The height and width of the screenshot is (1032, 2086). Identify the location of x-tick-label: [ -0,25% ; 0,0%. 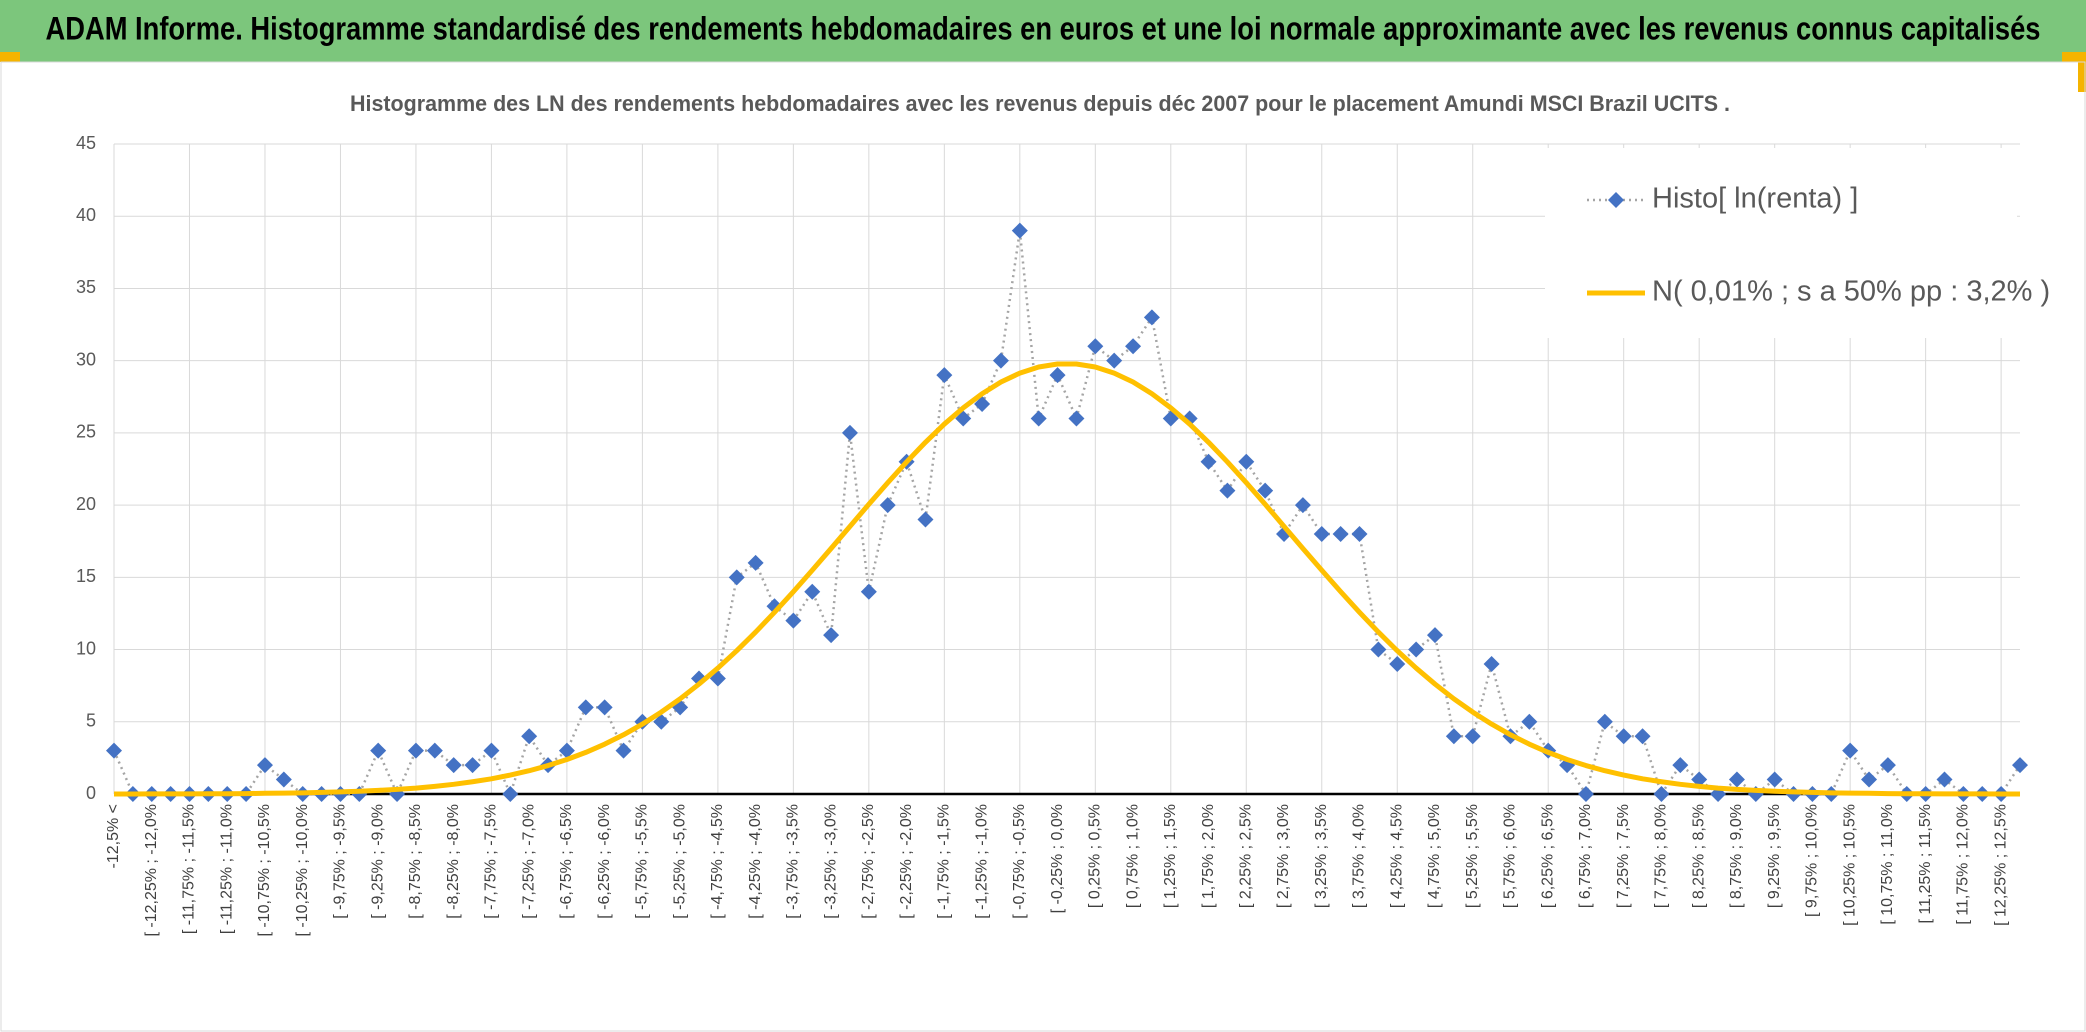
(1057, 858).